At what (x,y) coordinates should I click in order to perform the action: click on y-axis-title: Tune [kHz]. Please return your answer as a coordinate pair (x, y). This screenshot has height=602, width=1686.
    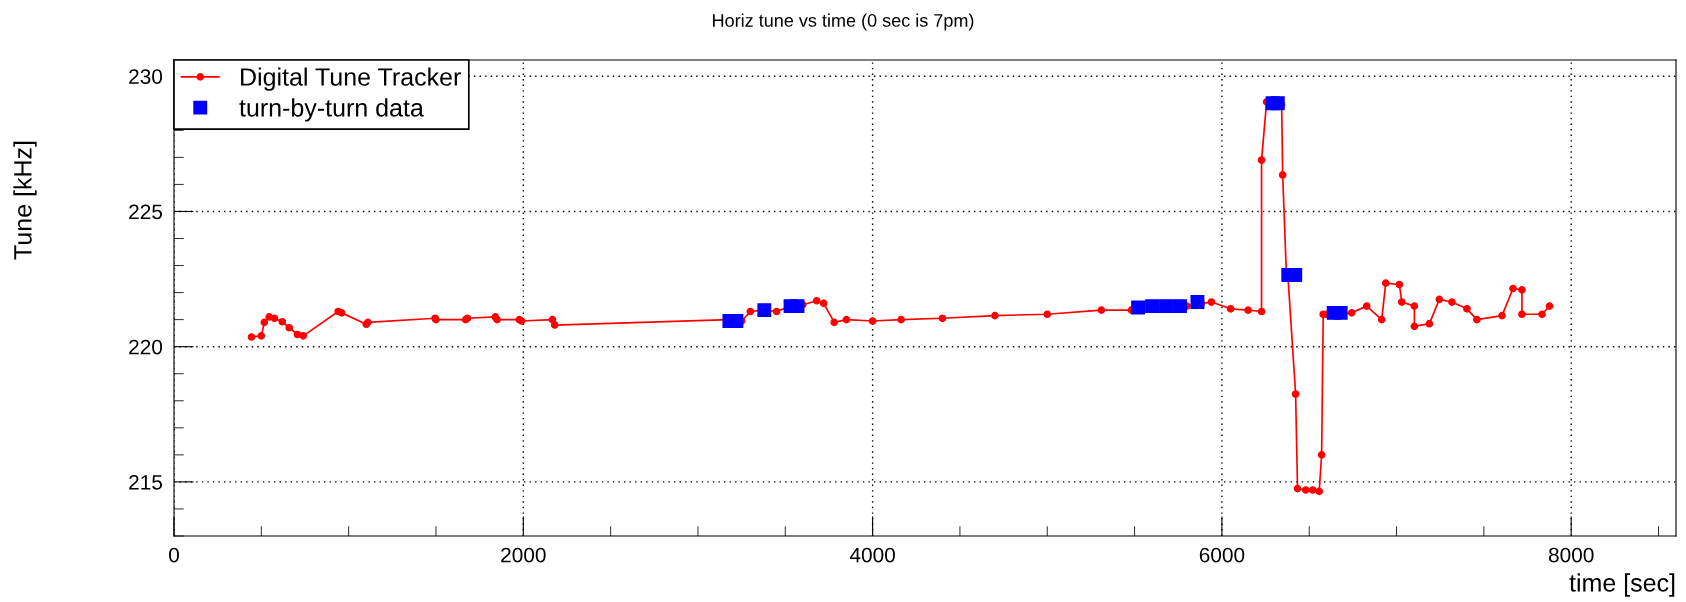
    Looking at the image, I should click on (25, 200).